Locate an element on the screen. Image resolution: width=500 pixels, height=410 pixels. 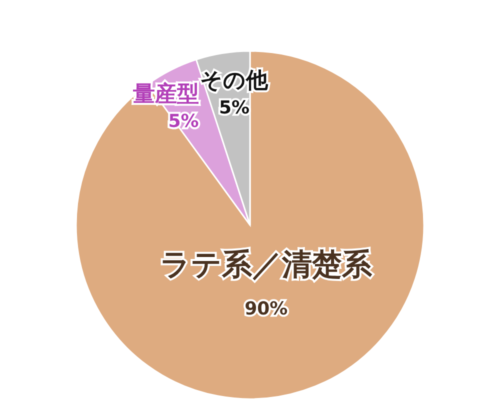
data-label: 90% is located at coordinates (266, 309).